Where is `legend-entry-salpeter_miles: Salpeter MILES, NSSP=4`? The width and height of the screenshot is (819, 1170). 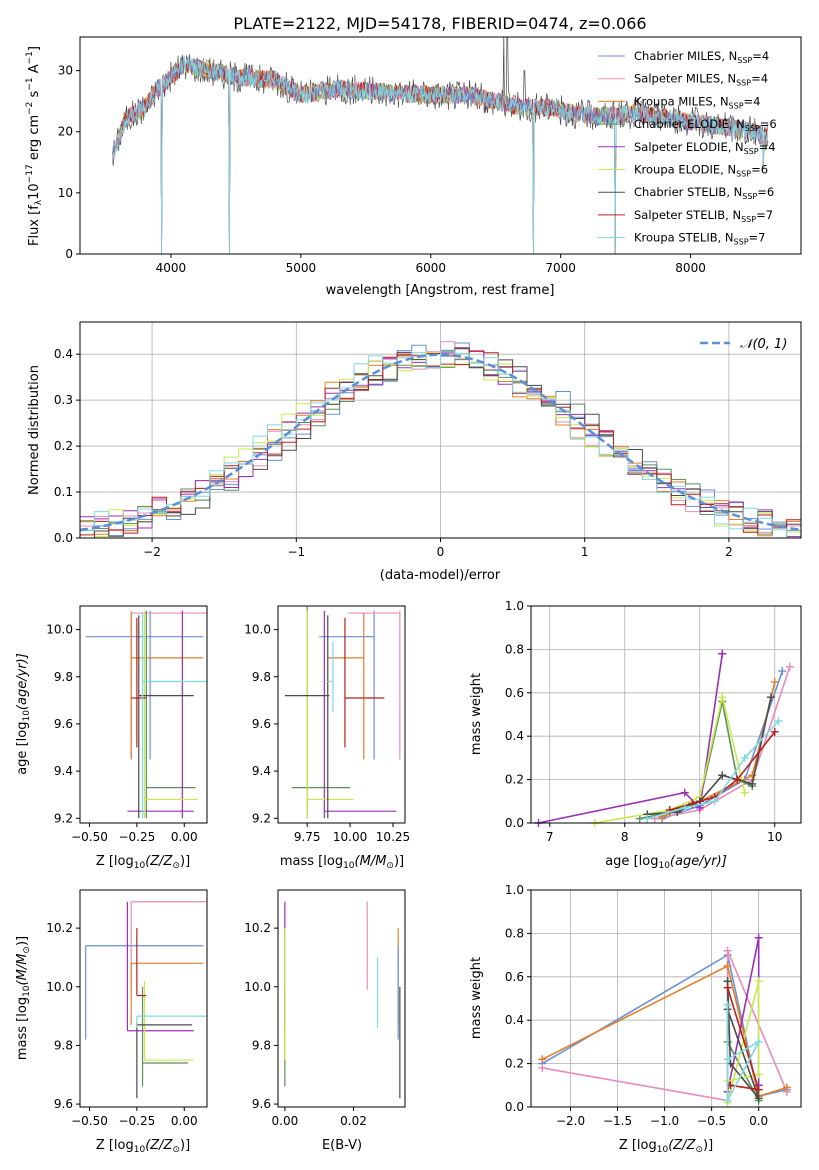
legend-entry-salpeter_miles: Salpeter MILES, NSSP=4 is located at coordinates (701, 80).